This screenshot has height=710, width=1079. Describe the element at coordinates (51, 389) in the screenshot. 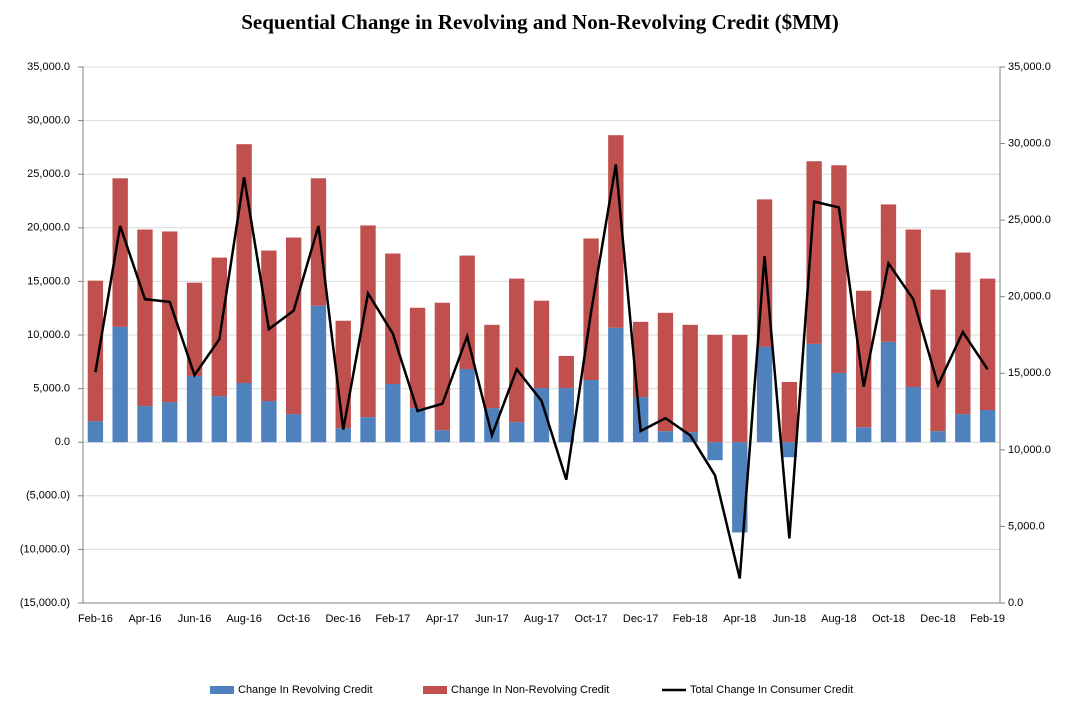

I see `y-tick-label: 5,000.0` at that location.